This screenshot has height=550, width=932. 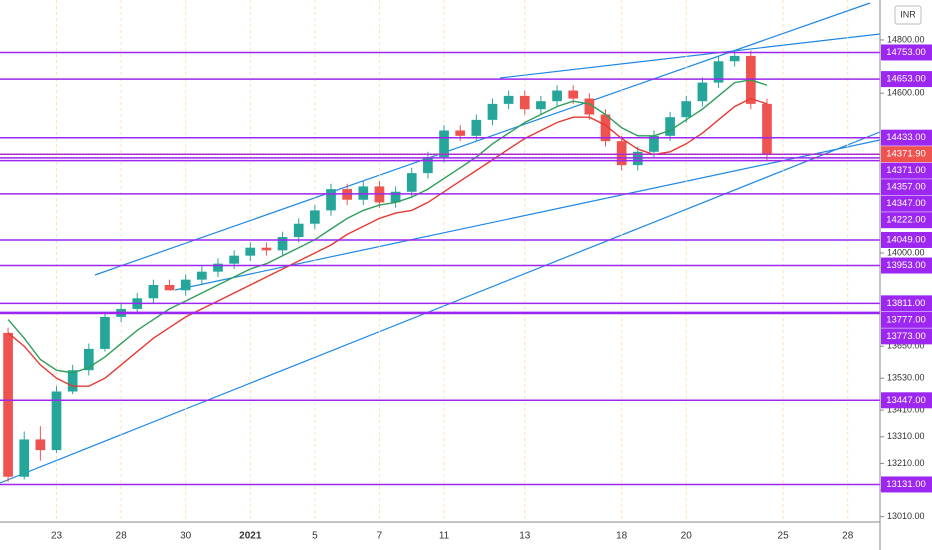 What do you see at coordinates (906, 79) in the screenshot?
I see `level-label: 14653.00` at bounding box center [906, 79].